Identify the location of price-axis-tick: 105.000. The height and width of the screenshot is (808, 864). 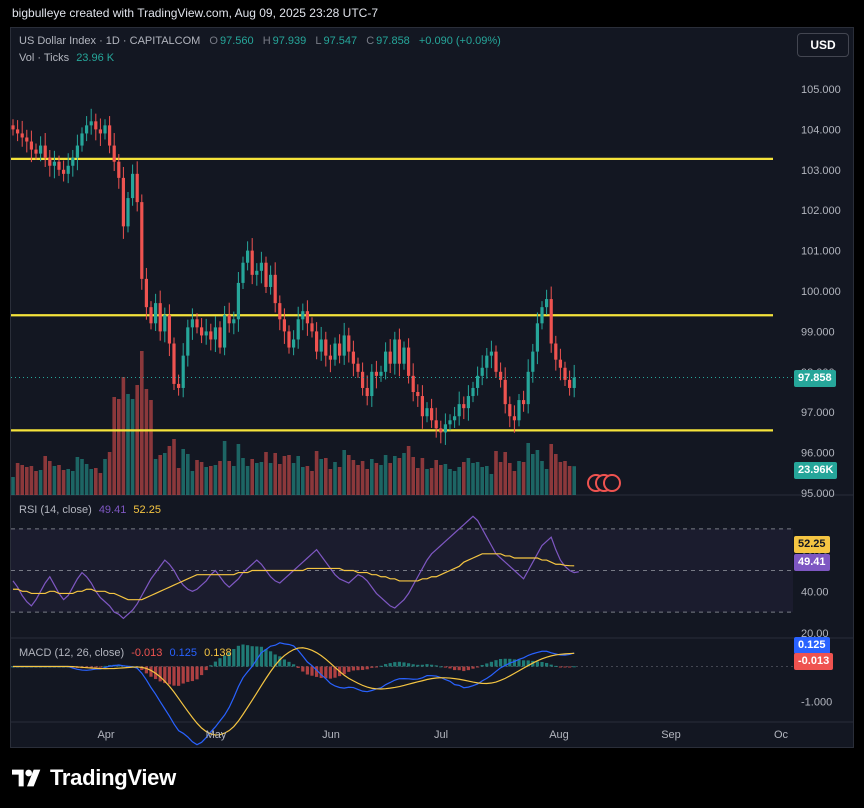
(821, 90).